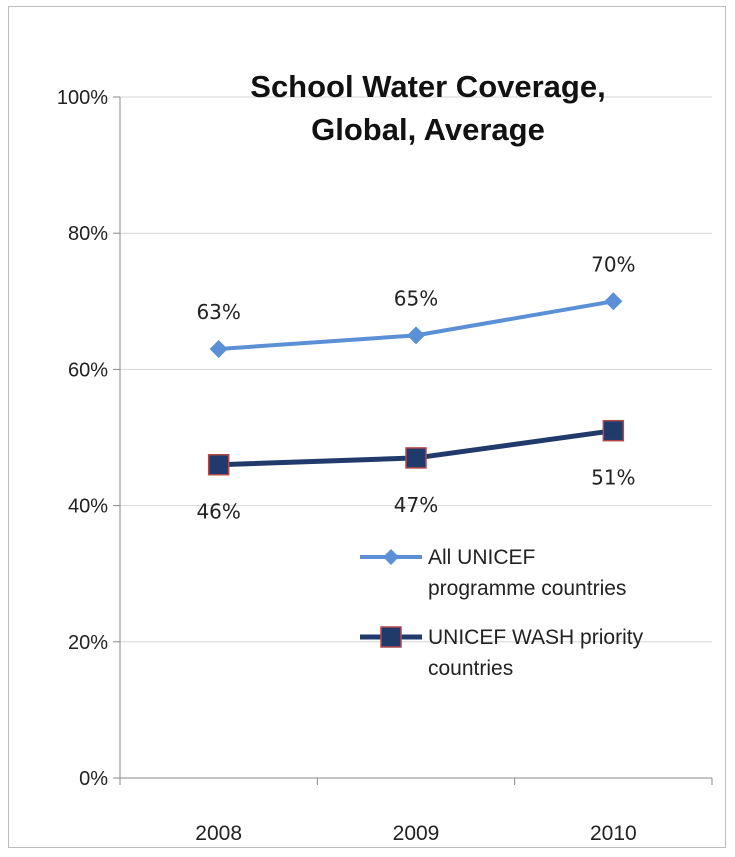 This screenshot has height=857, width=735. What do you see at coordinates (613, 478) in the screenshot?
I see `data-label: 51%` at bounding box center [613, 478].